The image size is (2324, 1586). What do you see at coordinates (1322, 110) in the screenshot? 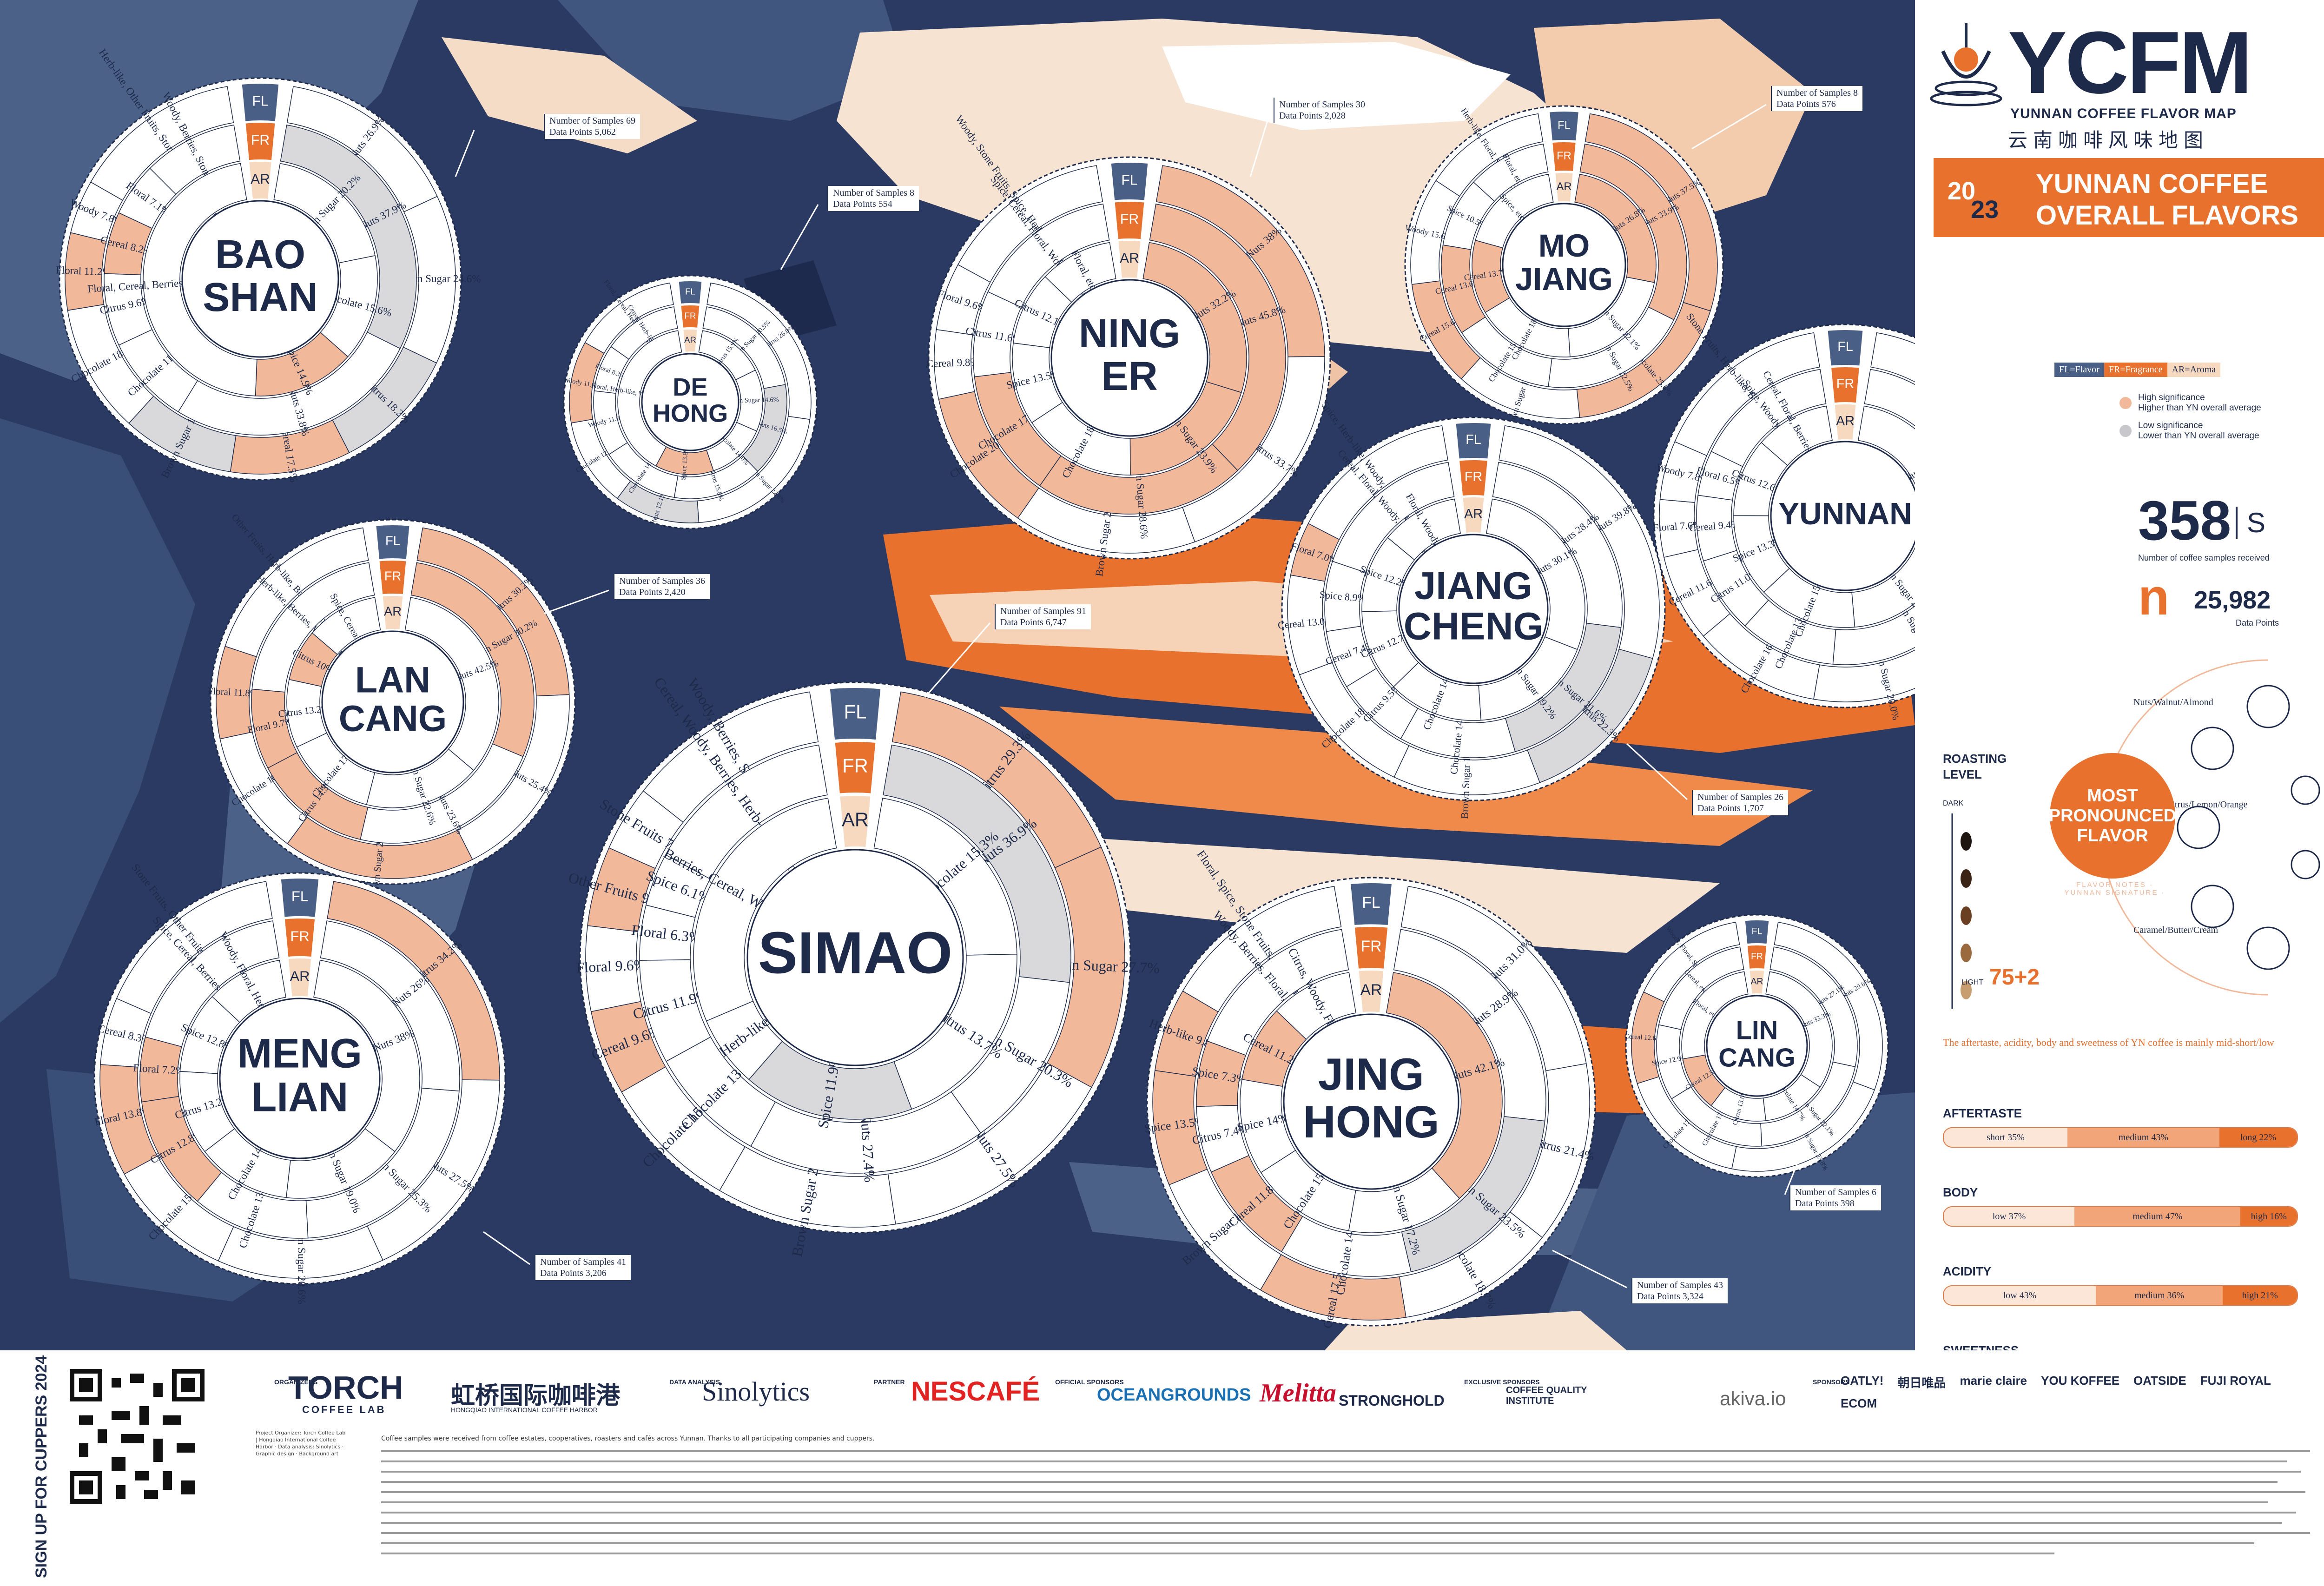
I see `sample-callout: Number of Samples 30 Data Points 2,028` at bounding box center [1322, 110].